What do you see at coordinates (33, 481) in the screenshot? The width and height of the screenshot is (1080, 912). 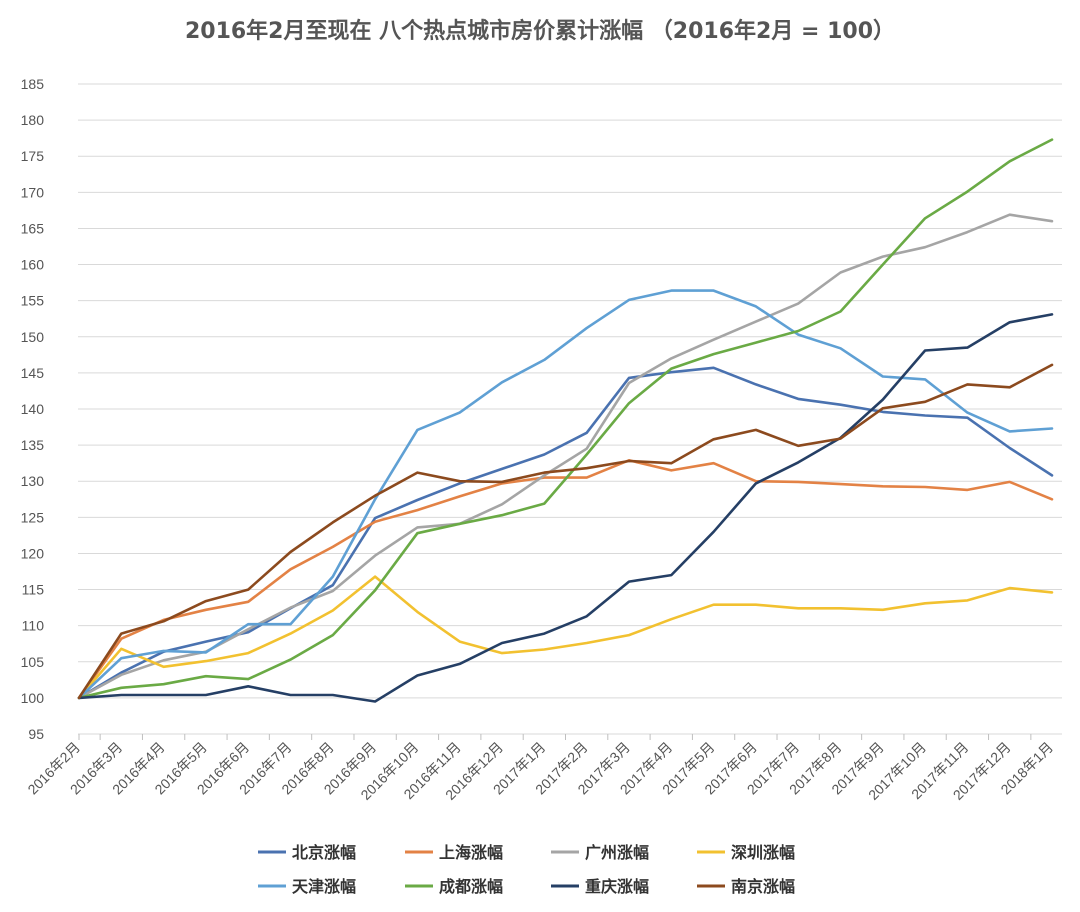 I see `y-tick-label: 130` at bounding box center [33, 481].